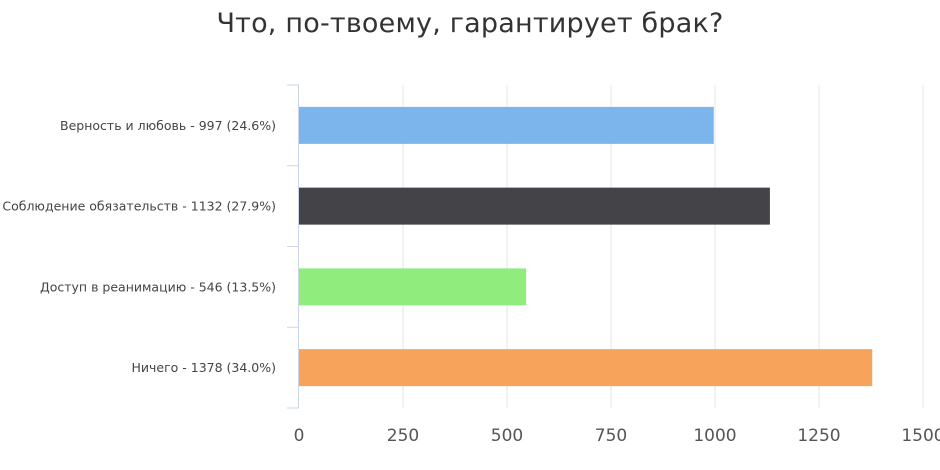 This screenshot has height=470, width=940. I want to click on category-label-3: Доступ в реанимацию - 546 (13.5%), so click(158, 286).